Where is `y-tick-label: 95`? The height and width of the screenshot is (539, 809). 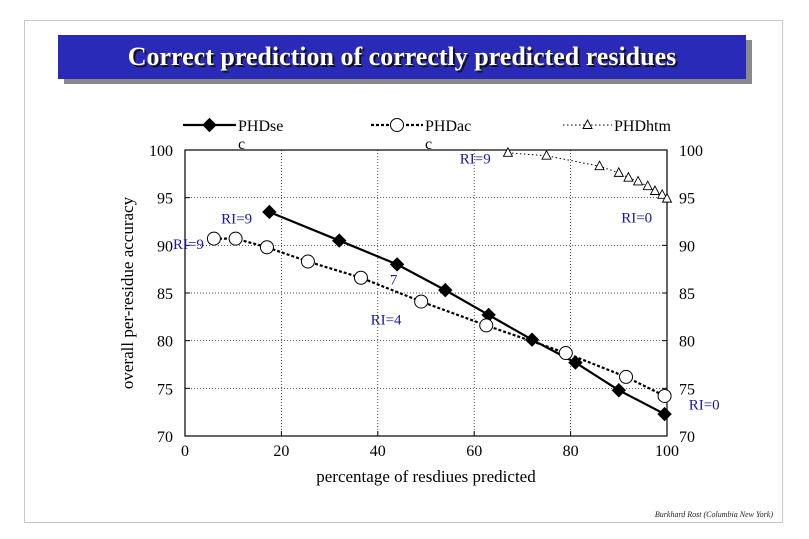 y-tick-label: 95 is located at coordinates (165, 199).